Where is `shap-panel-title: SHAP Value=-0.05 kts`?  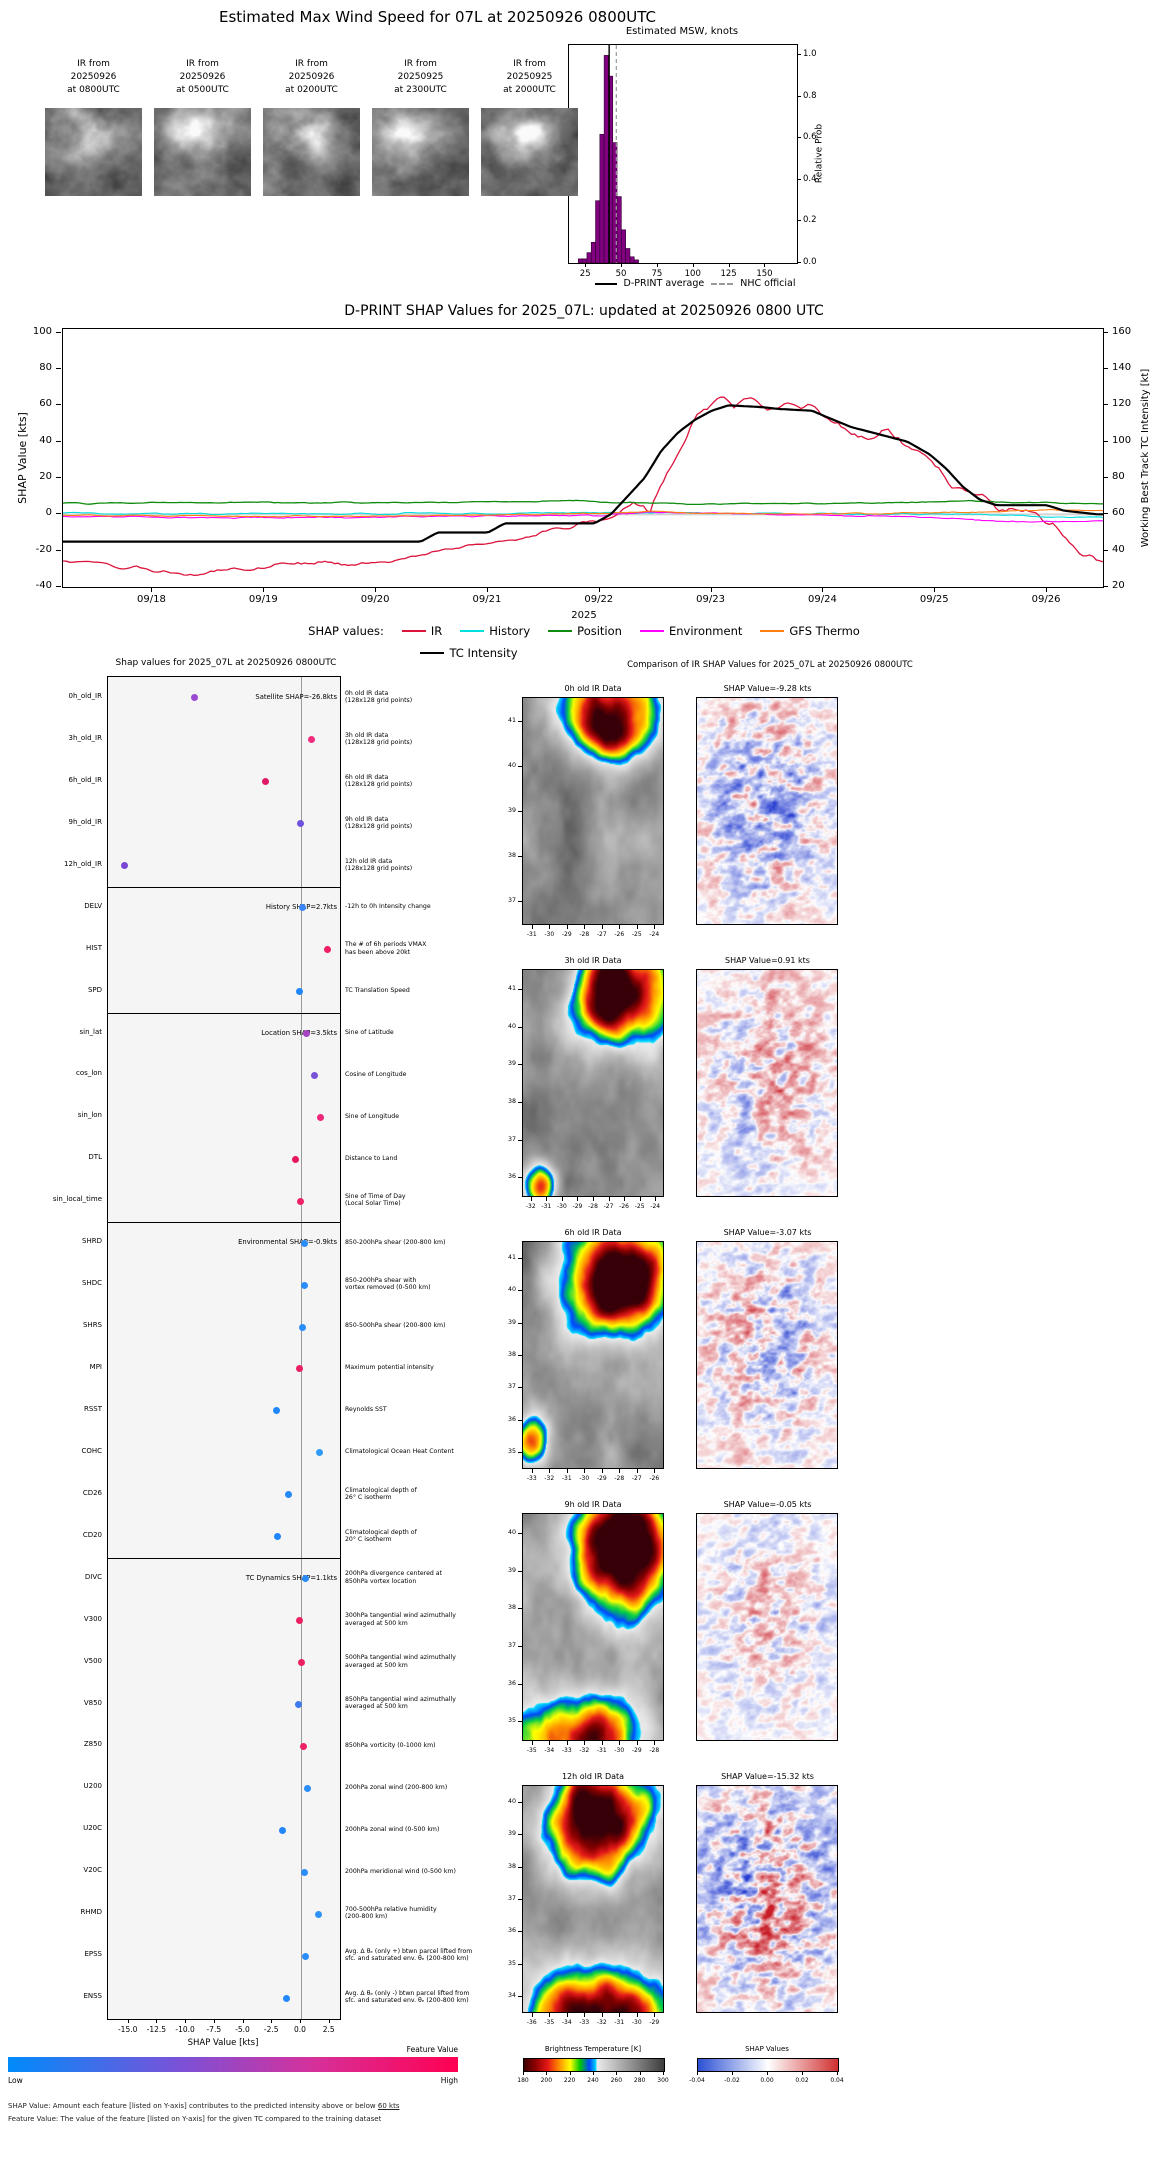
shap-panel-title: SHAP Value=-0.05 kts is located at coordinates (767, 1504).